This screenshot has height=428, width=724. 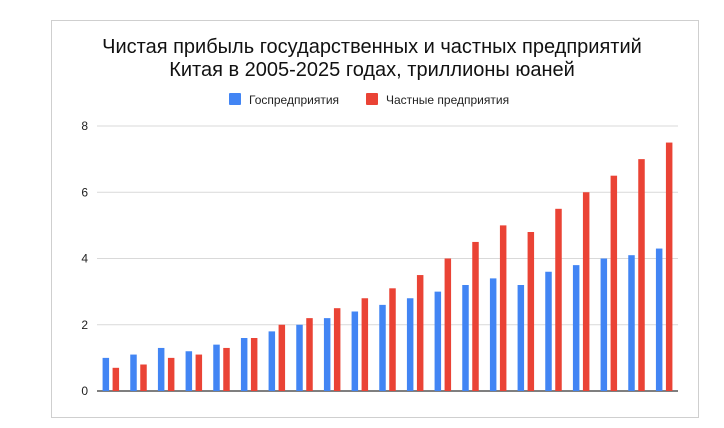 What do you see at coordinates (576, 328) in the screenshot?
I see `bar-soe-2022` at bounding box center [576, 328].